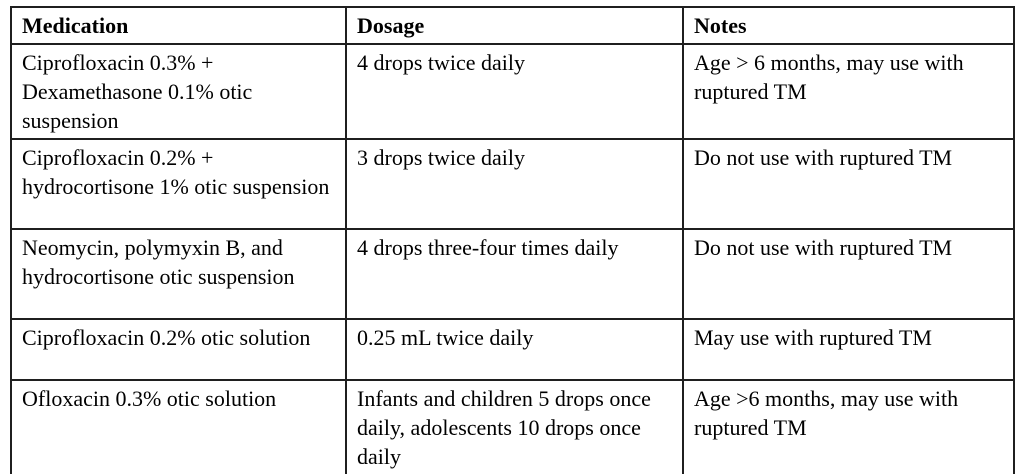  I want to click on column-header-medication: Medication, so click(178, 25).